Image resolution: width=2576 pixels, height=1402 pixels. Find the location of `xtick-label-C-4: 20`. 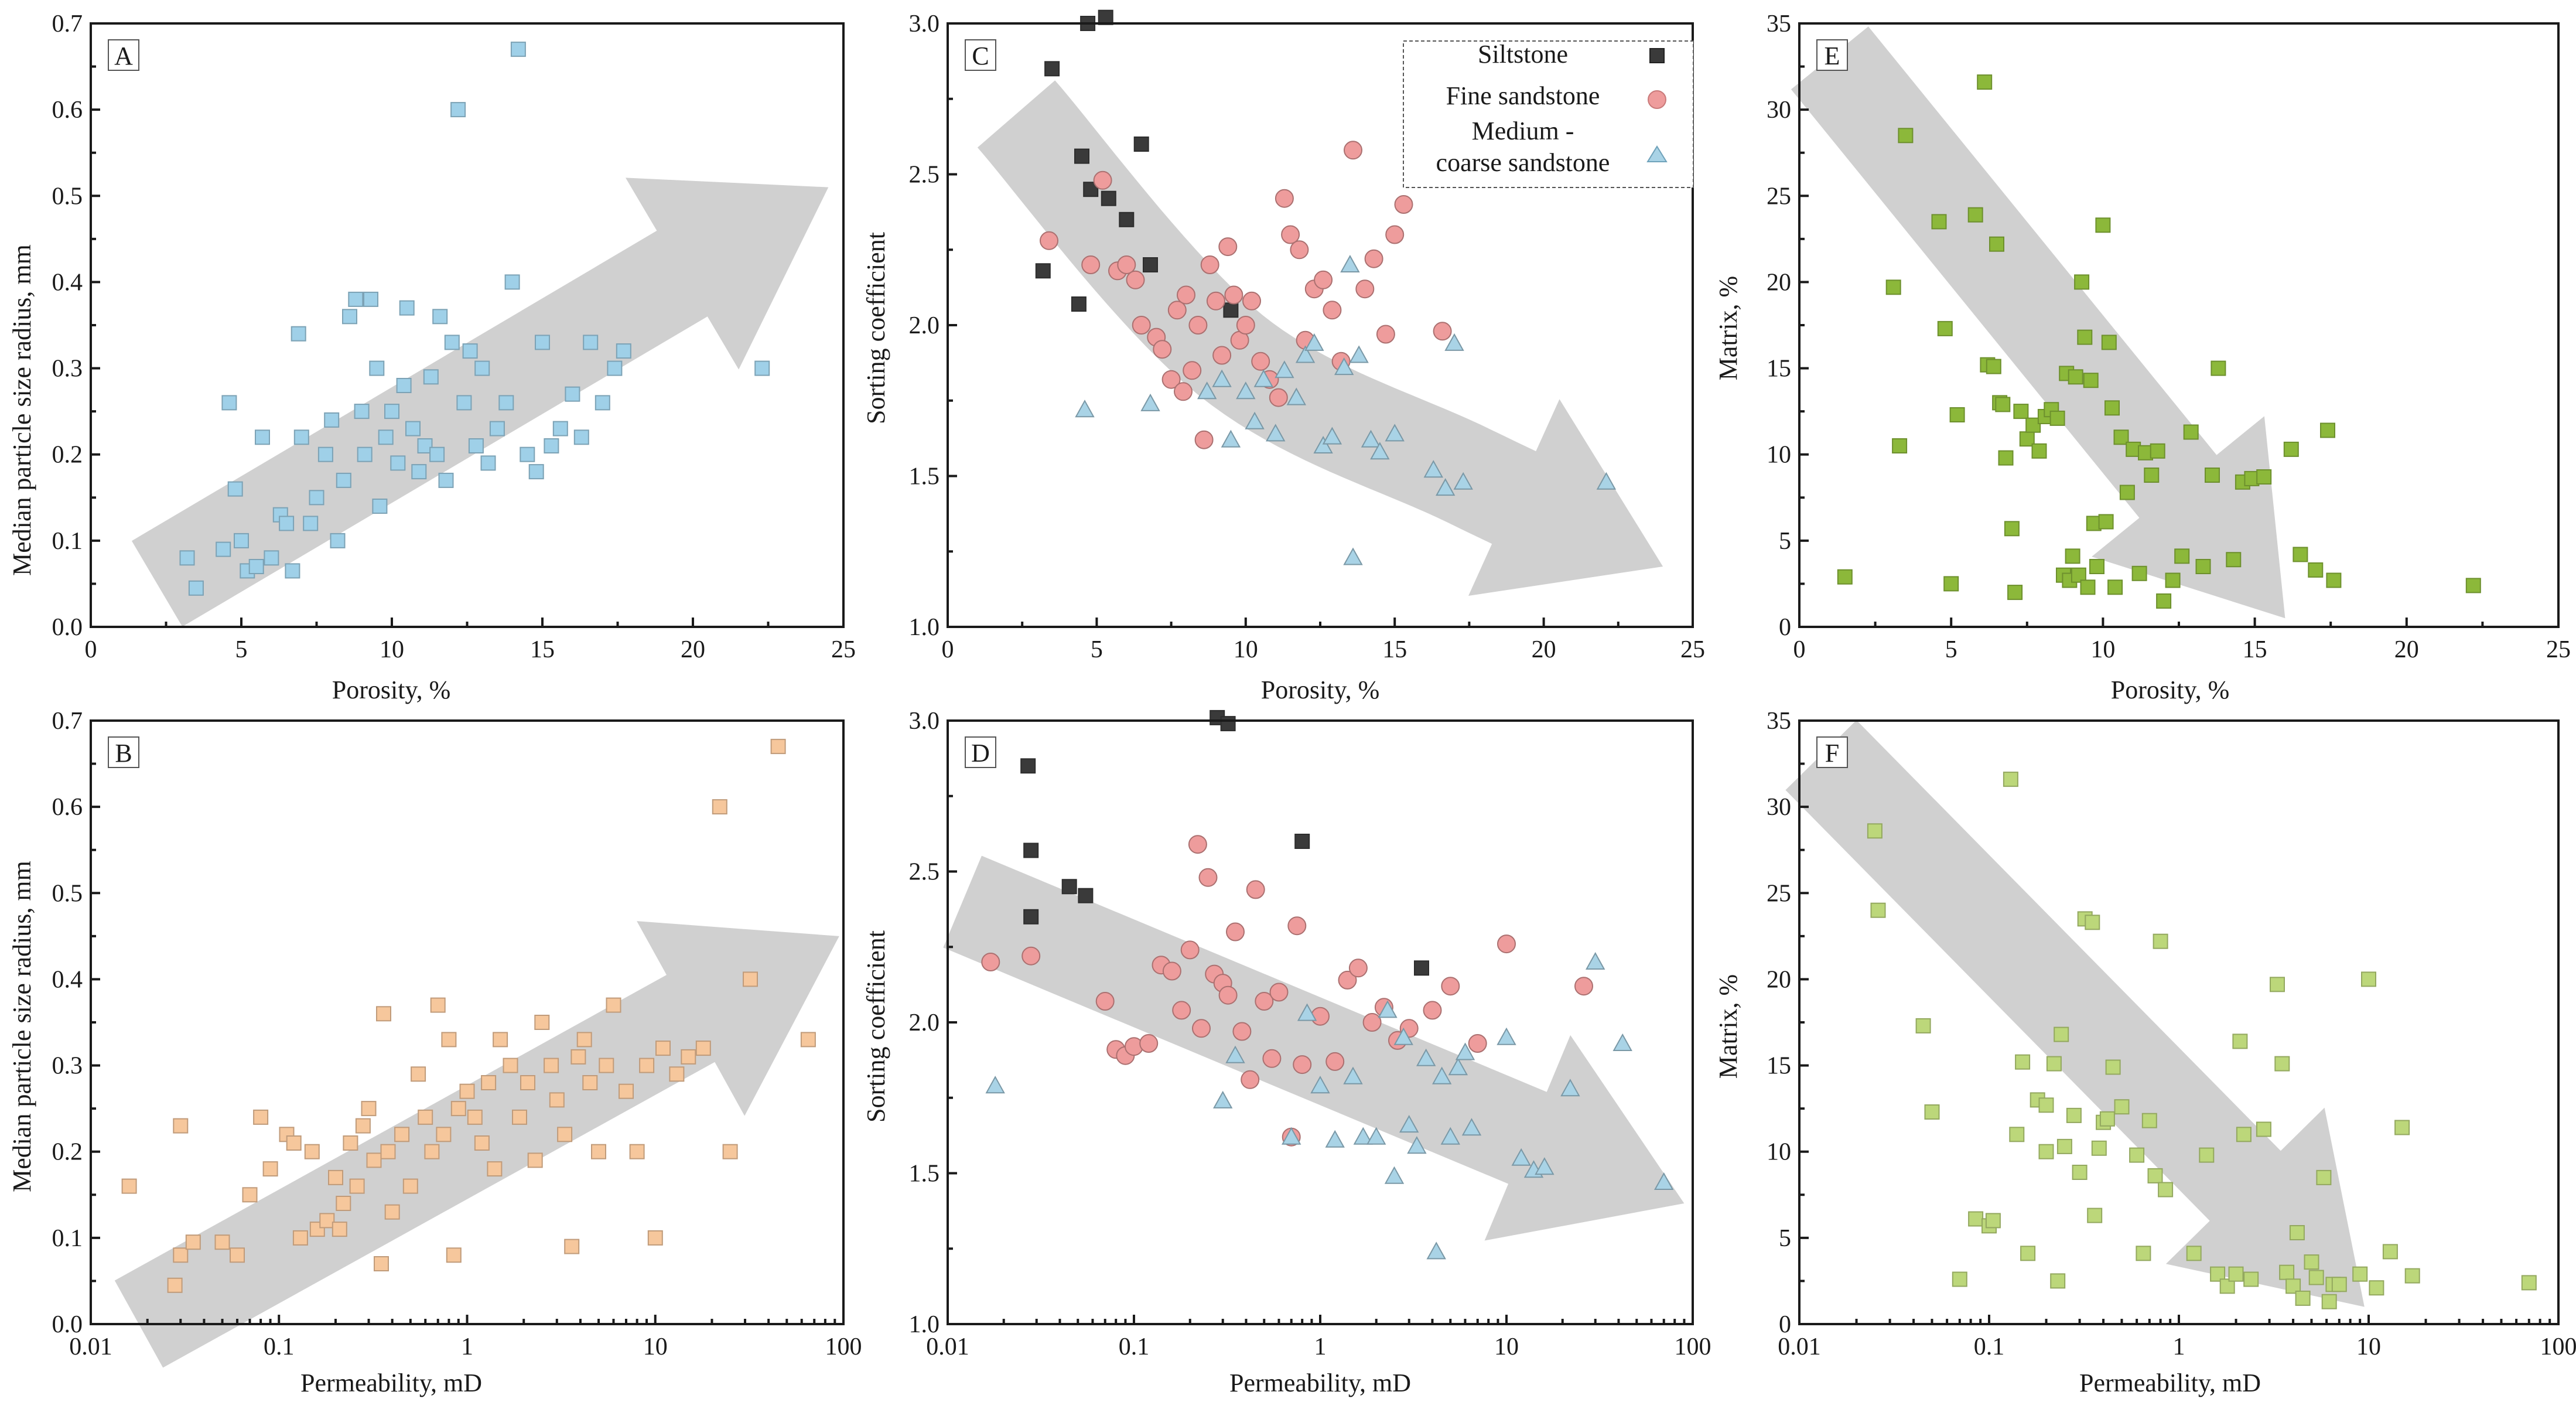

xtick-label-C-4: 20 is located at coordinates (1544, 649).